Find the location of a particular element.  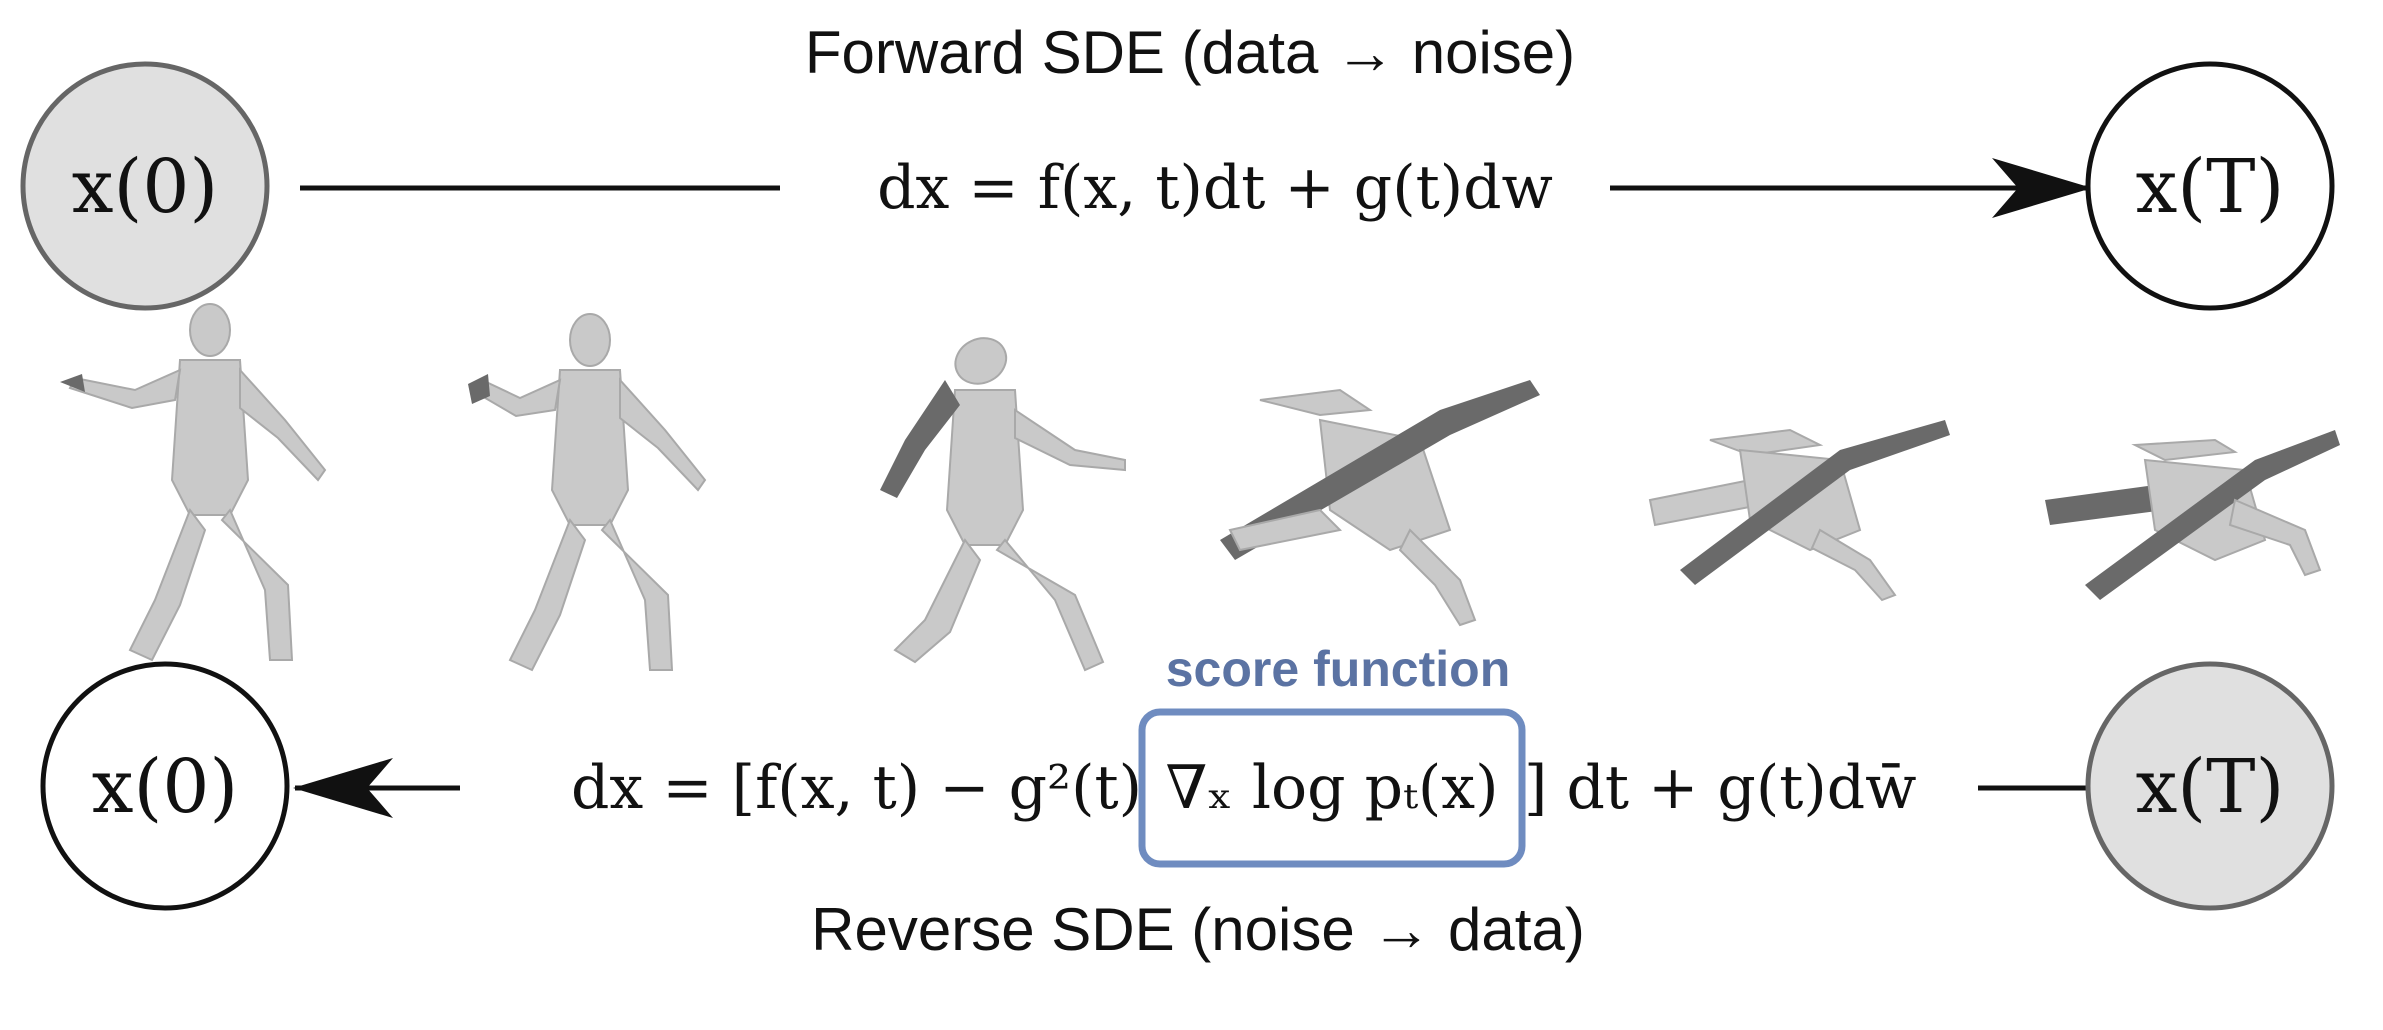

score-function-box is located at coordinates (1332, 788).